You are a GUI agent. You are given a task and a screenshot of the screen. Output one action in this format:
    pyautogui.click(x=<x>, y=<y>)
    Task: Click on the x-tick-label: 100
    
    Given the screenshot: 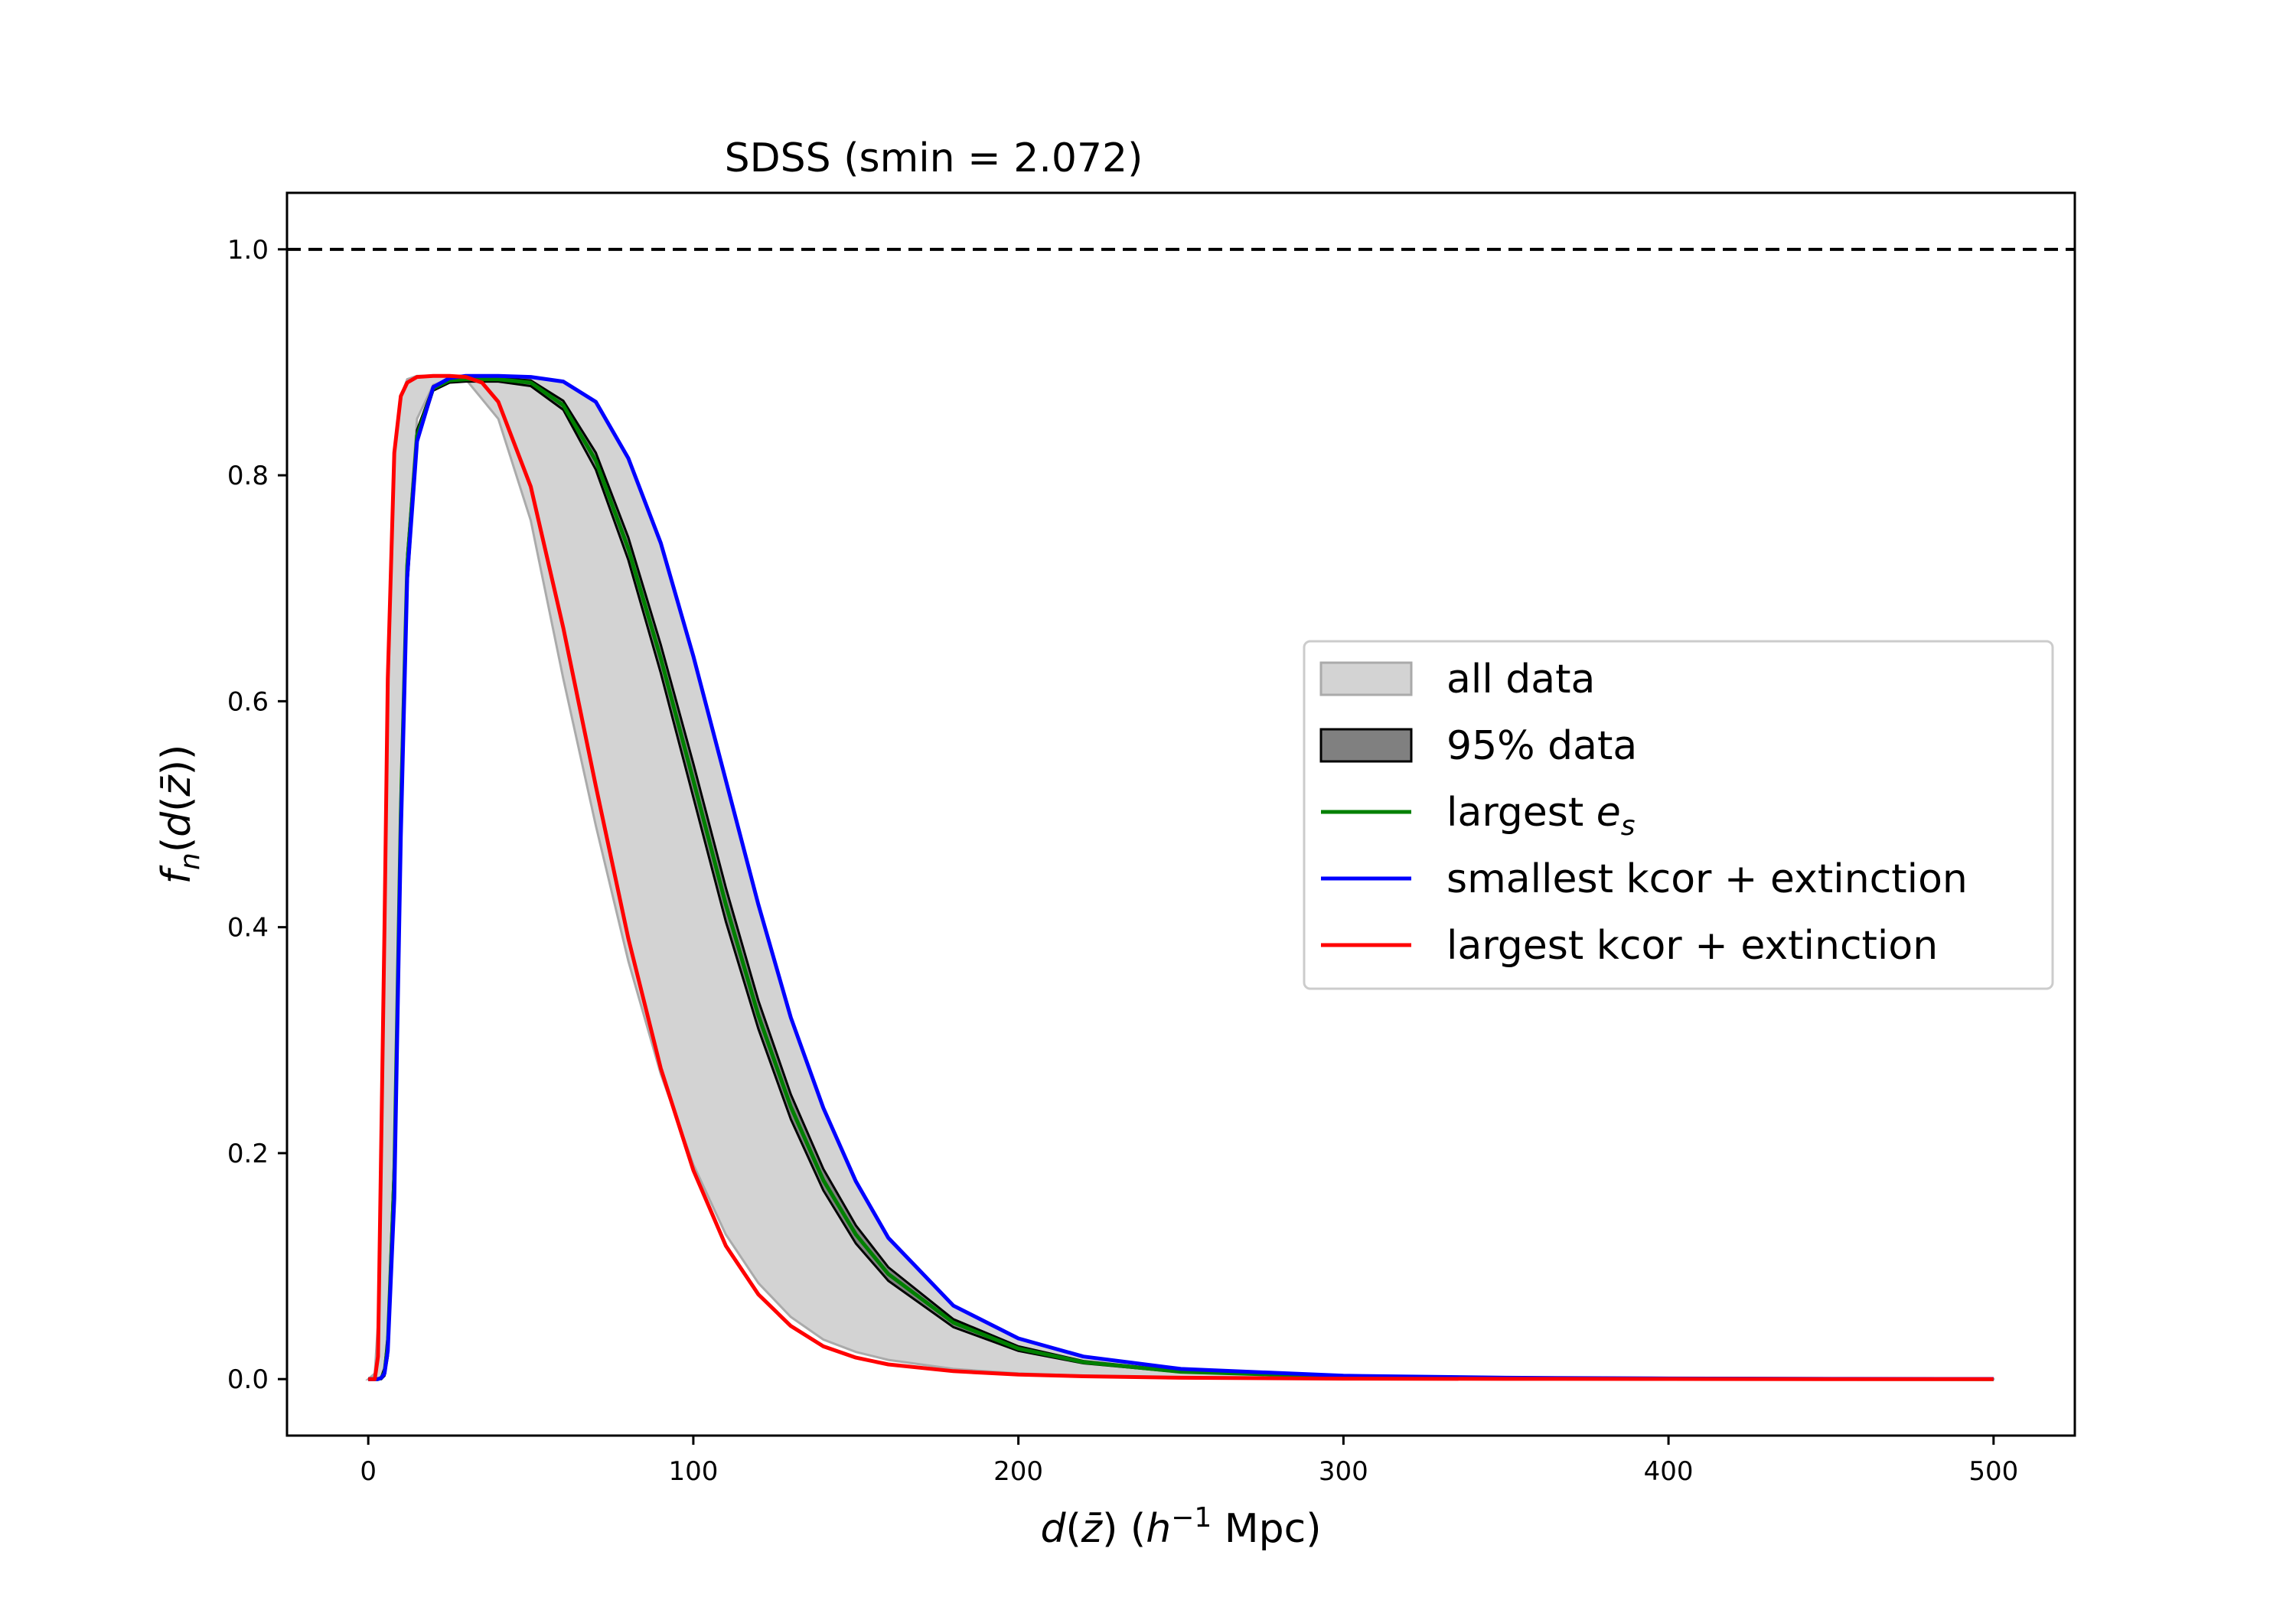 What is the action you would take?
    pyautogui.click(x=693, y=1471)
    